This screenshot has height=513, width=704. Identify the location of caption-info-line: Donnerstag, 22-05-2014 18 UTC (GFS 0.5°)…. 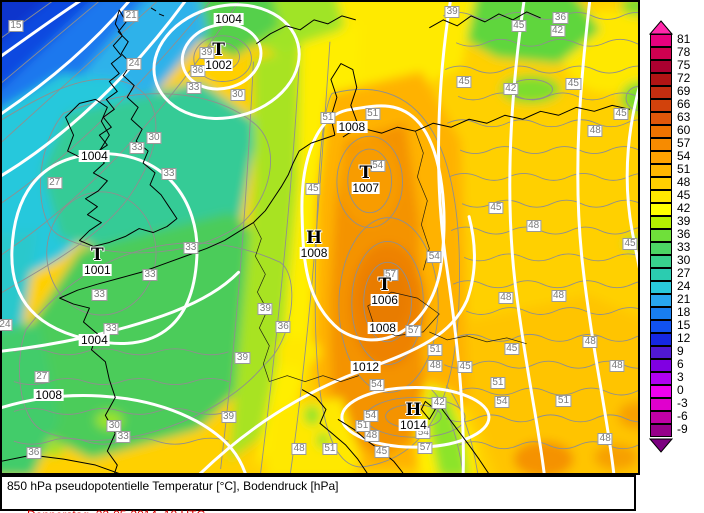
(106, 503).